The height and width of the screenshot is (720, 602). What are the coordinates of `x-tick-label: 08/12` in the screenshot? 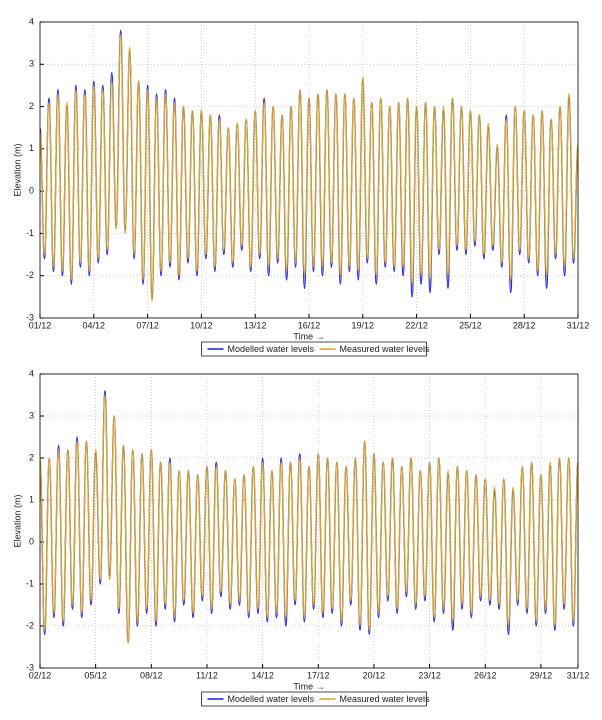 It's located at (151, 675).